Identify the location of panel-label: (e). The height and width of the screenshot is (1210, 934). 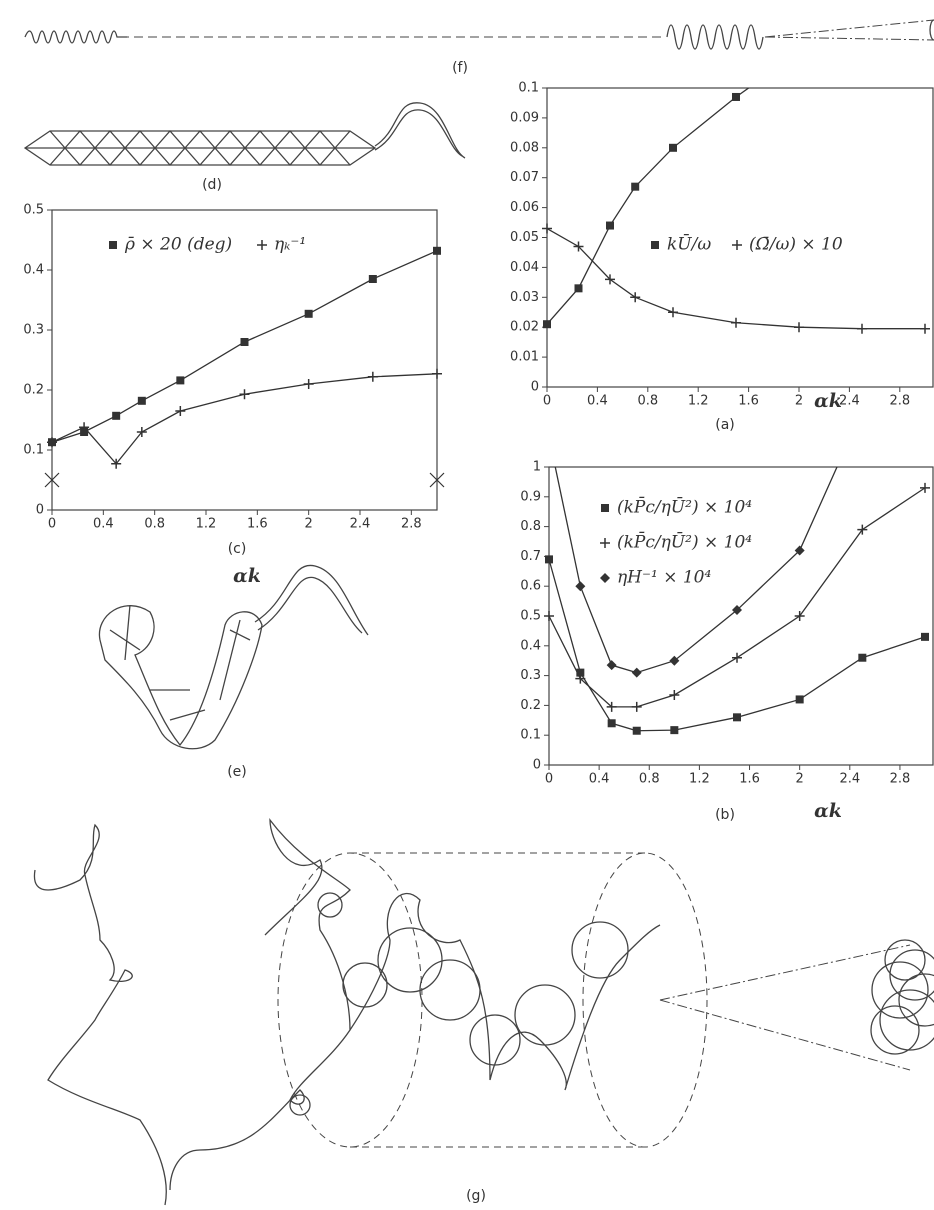
(237, 772).